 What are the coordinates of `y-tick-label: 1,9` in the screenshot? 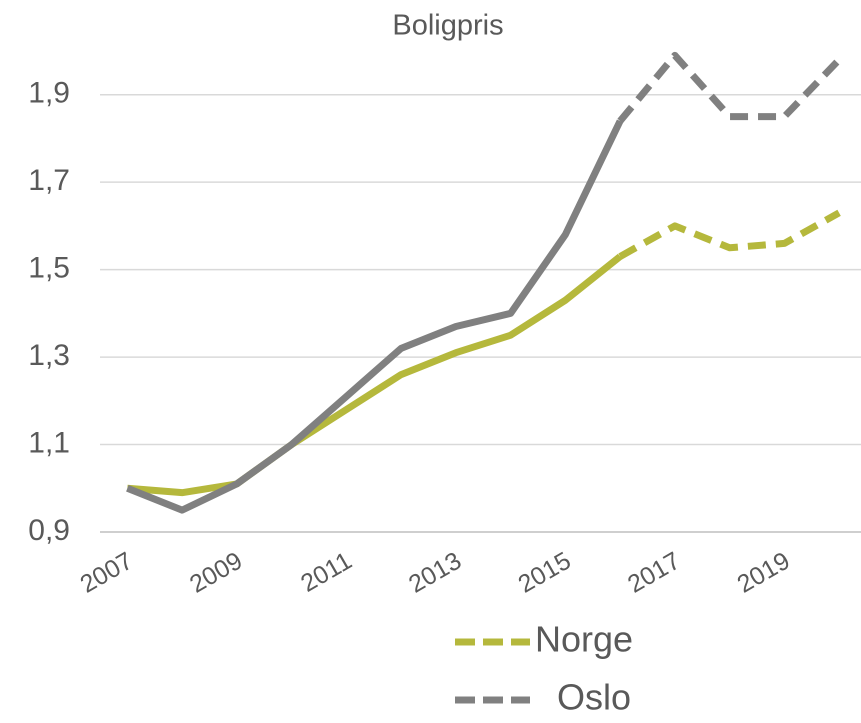 It's located at (49, 93).